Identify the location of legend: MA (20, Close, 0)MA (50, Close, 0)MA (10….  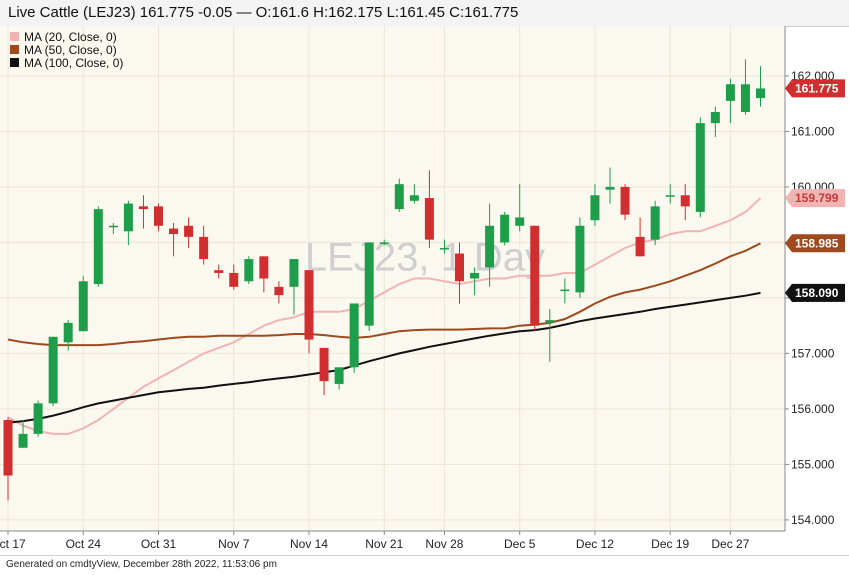
(66, 50).